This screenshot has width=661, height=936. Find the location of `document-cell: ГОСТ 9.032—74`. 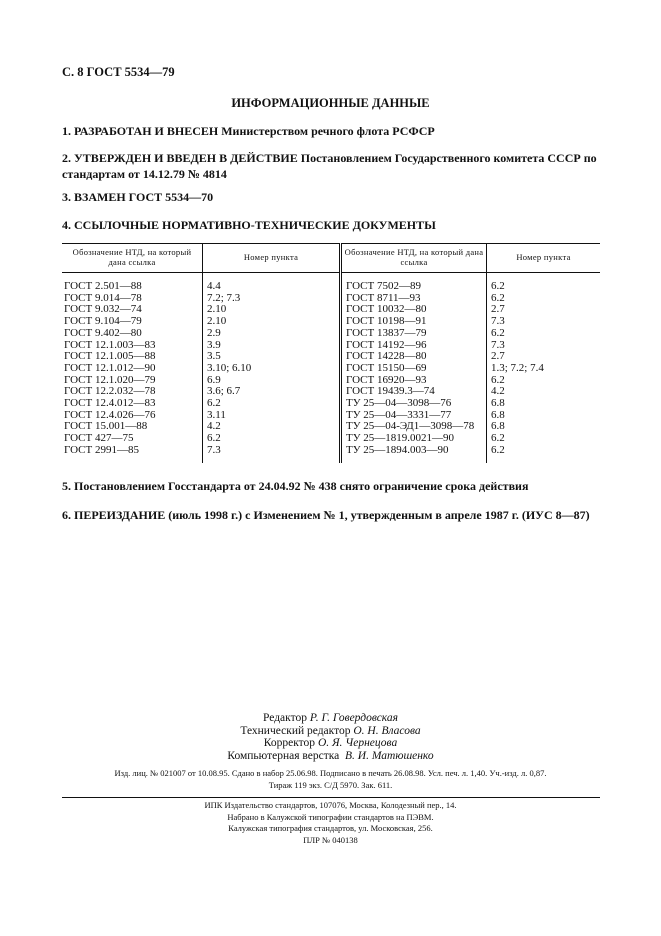

document-cell: ГОСТ 9.032—74 is located at coordinates (103, 309).